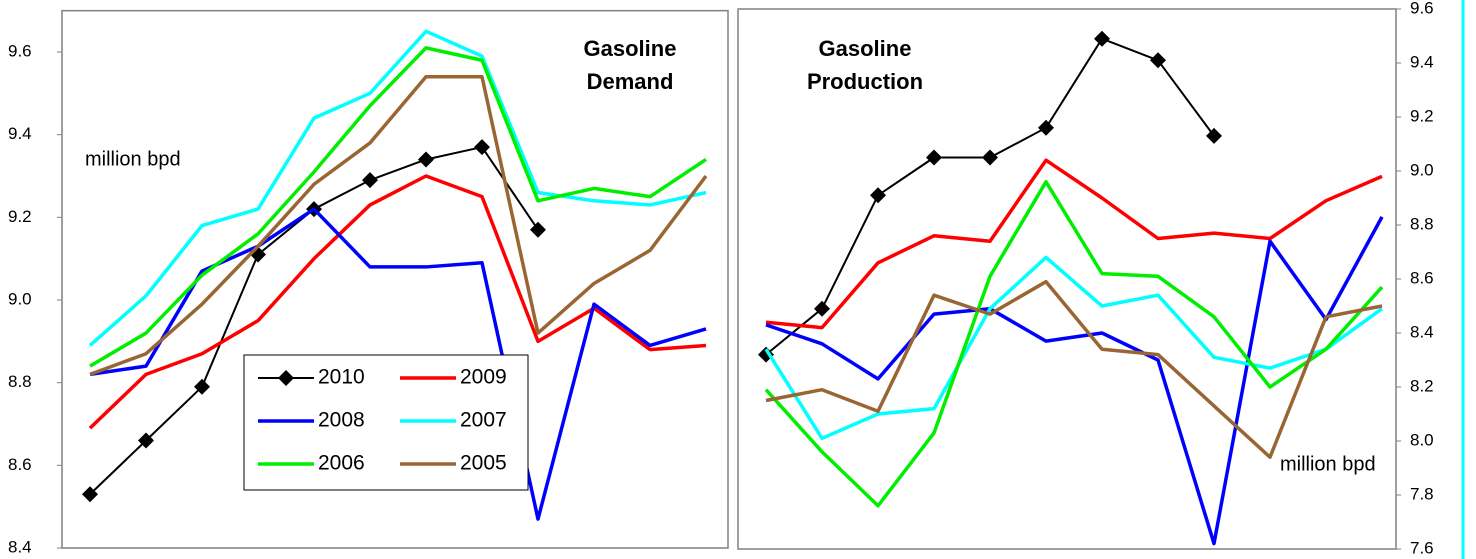  I want to click on y-tick-label: 7.6, so click(1422, 547).